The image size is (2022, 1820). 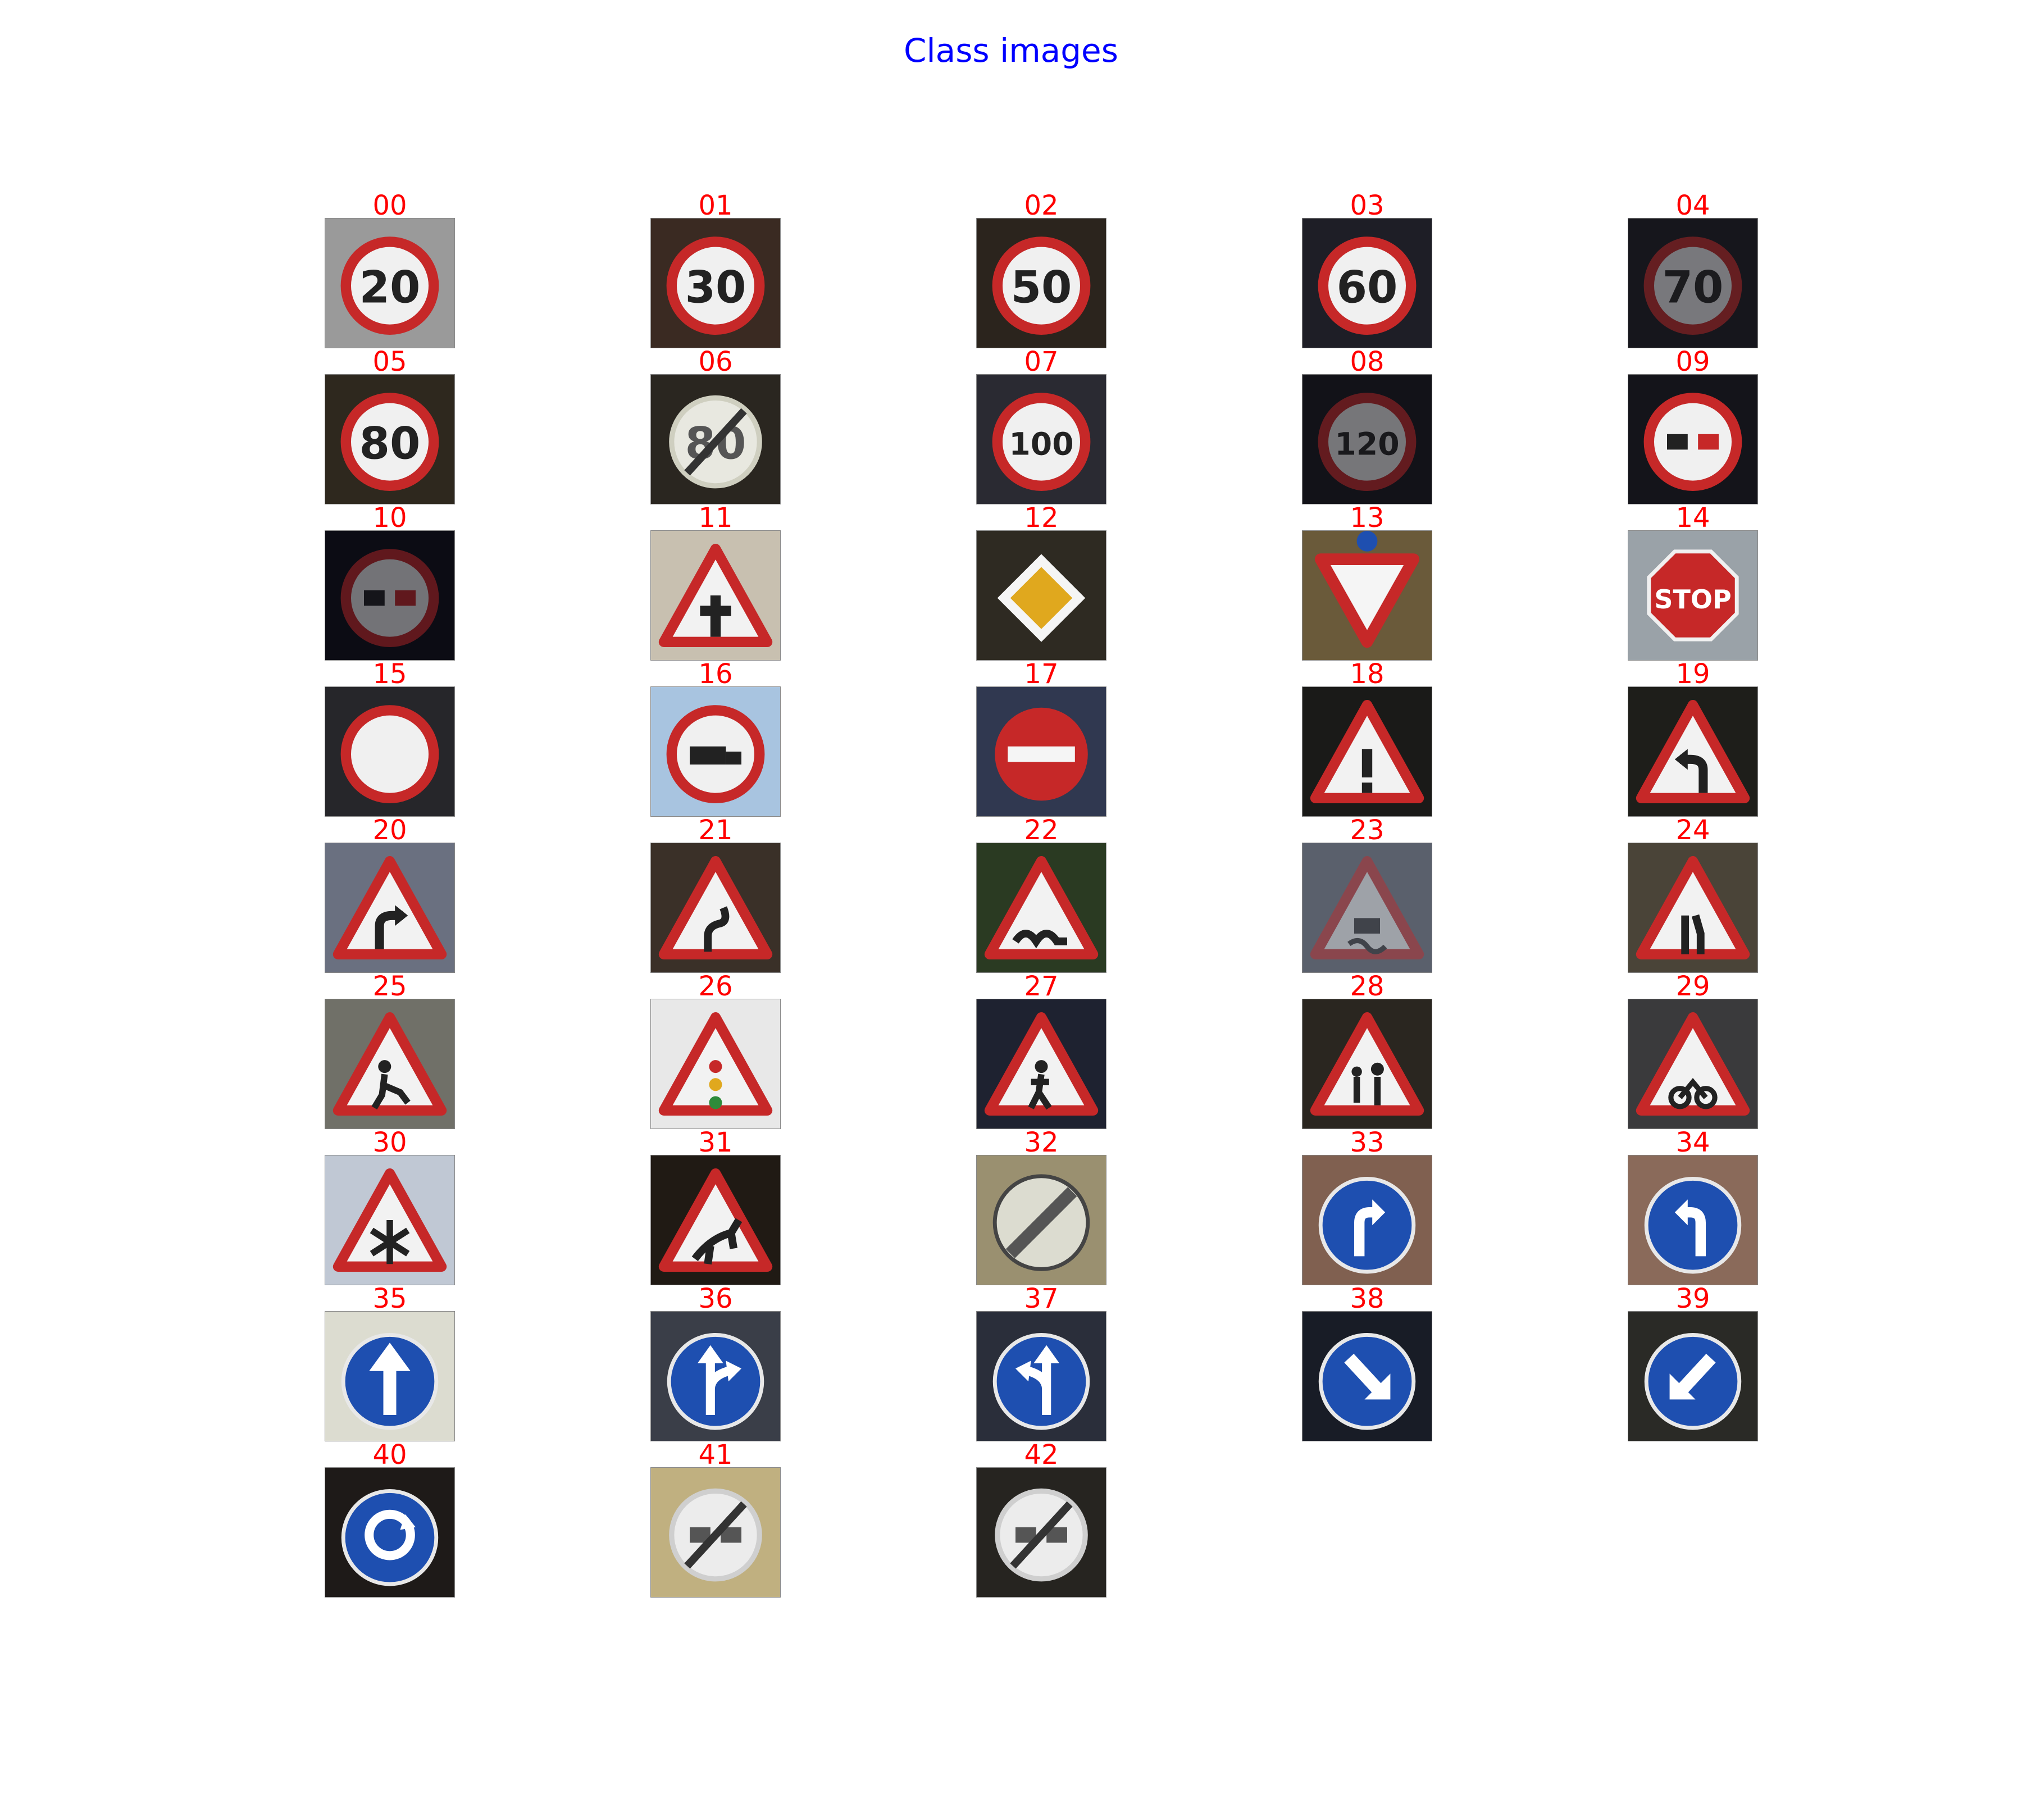 I want to click on class-label: 16, so click(x=715, y=674).